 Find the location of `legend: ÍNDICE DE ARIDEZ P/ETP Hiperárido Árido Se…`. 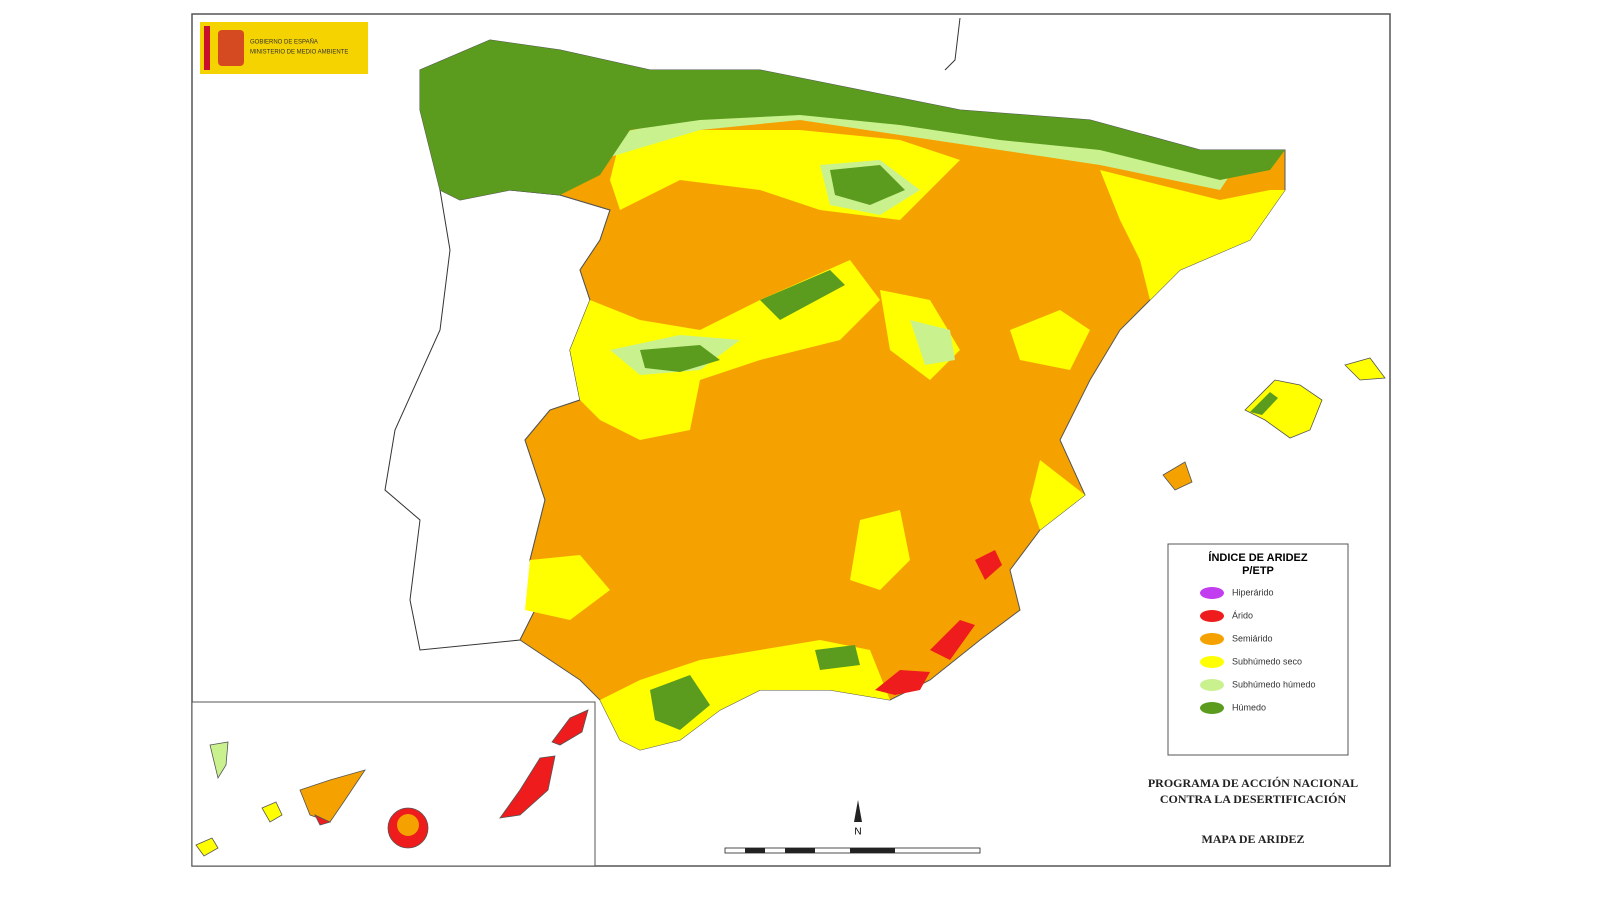

legend: ÍNDICE DE ARIDEZ P/ETP Hiperárido Árido Se… is located at coordinates (1258, 649).